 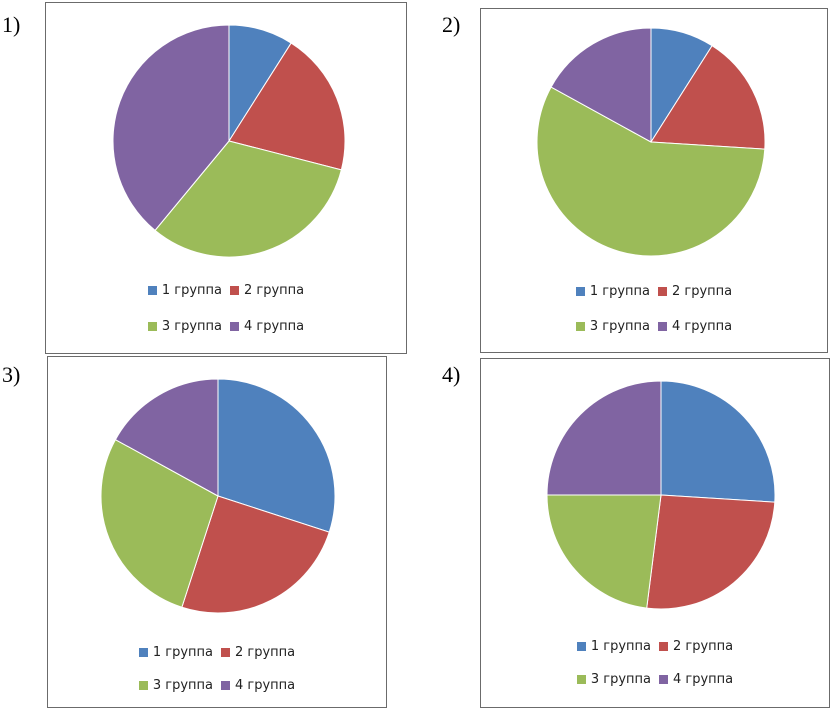 I want to click on chart-number-label-4: 4), so click(x=451, y=374).